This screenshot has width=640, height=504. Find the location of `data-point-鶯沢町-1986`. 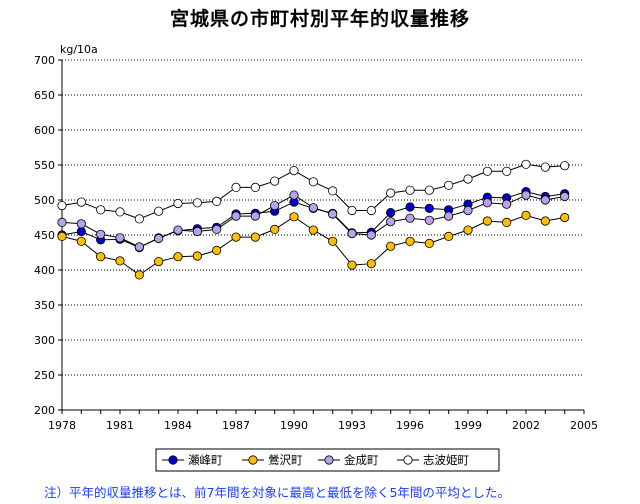

data-point-鶯沢町-1986 is located at coordinates (217, 250).